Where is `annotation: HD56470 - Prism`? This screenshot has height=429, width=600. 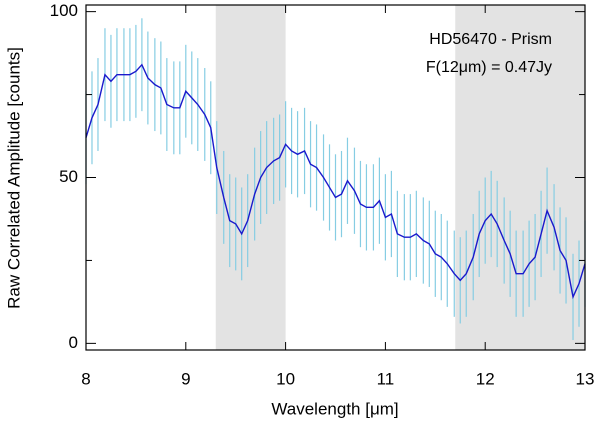 annotation: HD56470 - Prism is located at coordinates (490, 39).